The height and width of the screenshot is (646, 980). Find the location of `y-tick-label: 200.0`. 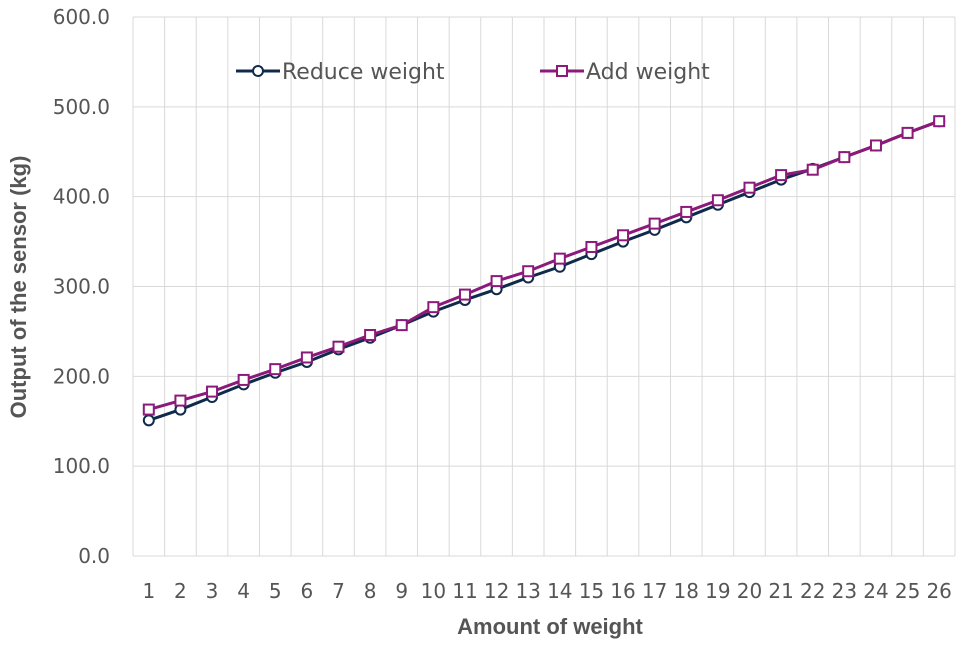

y-tick-label: 200.0 is located at coordinates (81, 376).